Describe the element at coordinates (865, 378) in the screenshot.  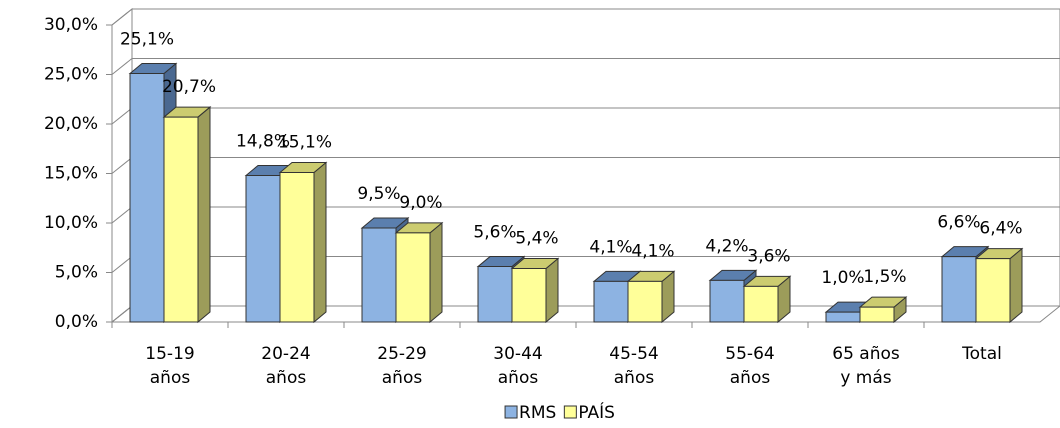
I see `x-tick-label: y más` at that location.